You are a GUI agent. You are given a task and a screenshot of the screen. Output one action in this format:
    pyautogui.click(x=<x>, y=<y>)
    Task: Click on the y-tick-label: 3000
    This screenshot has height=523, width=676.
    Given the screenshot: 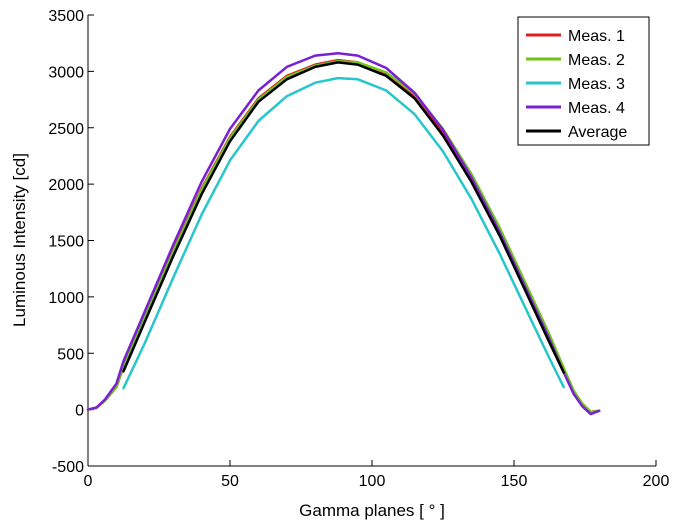 What is the action you would take?
    pyautogui.click(x=66, y=72)
    